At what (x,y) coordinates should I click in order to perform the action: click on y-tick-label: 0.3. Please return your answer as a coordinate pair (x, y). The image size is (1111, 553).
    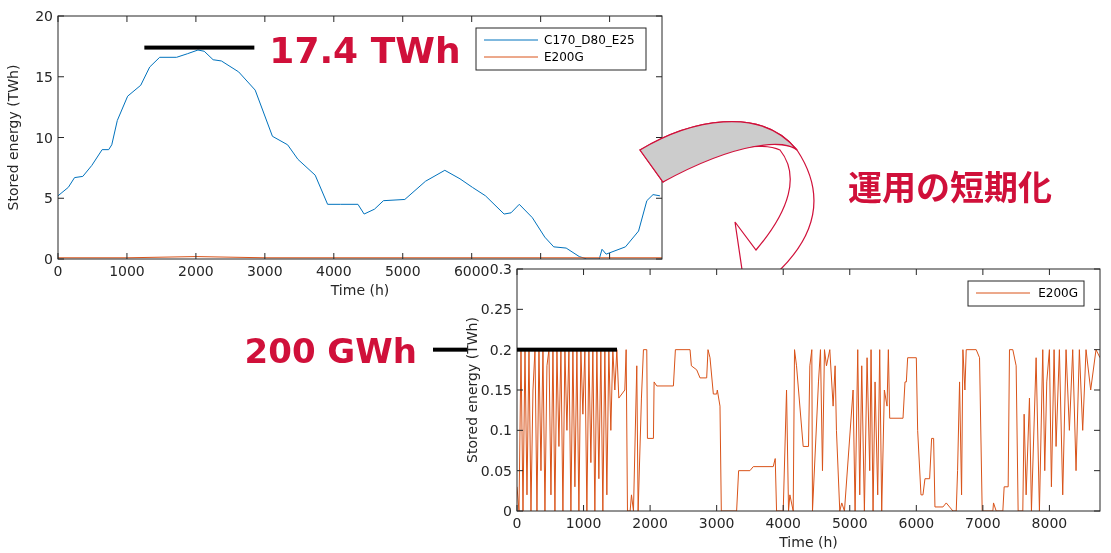
    Looking at the image, I should click on (500, 269).